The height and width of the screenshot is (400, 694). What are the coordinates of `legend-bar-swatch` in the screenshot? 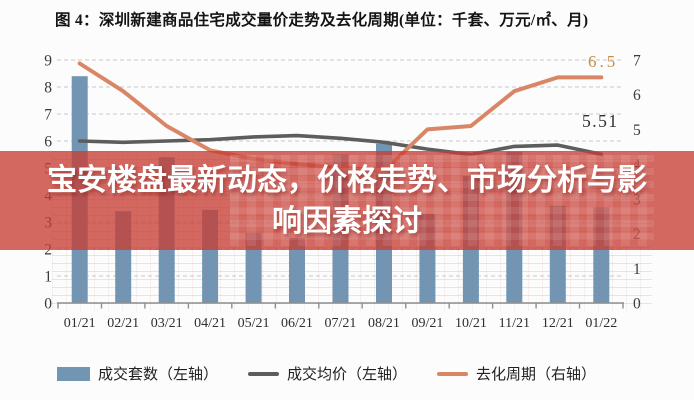 It's located at (73, 373).